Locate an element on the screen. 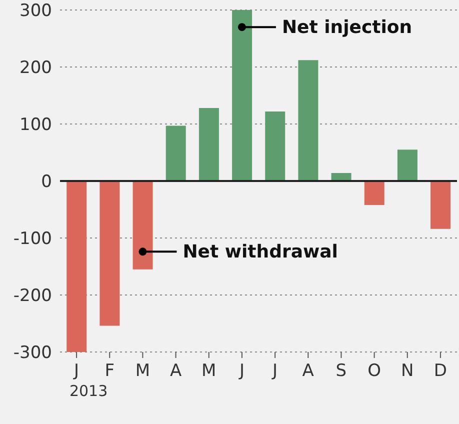 This screenshot has height=424, width=459. annotation: Net injection is located at coordinates (347, 27).